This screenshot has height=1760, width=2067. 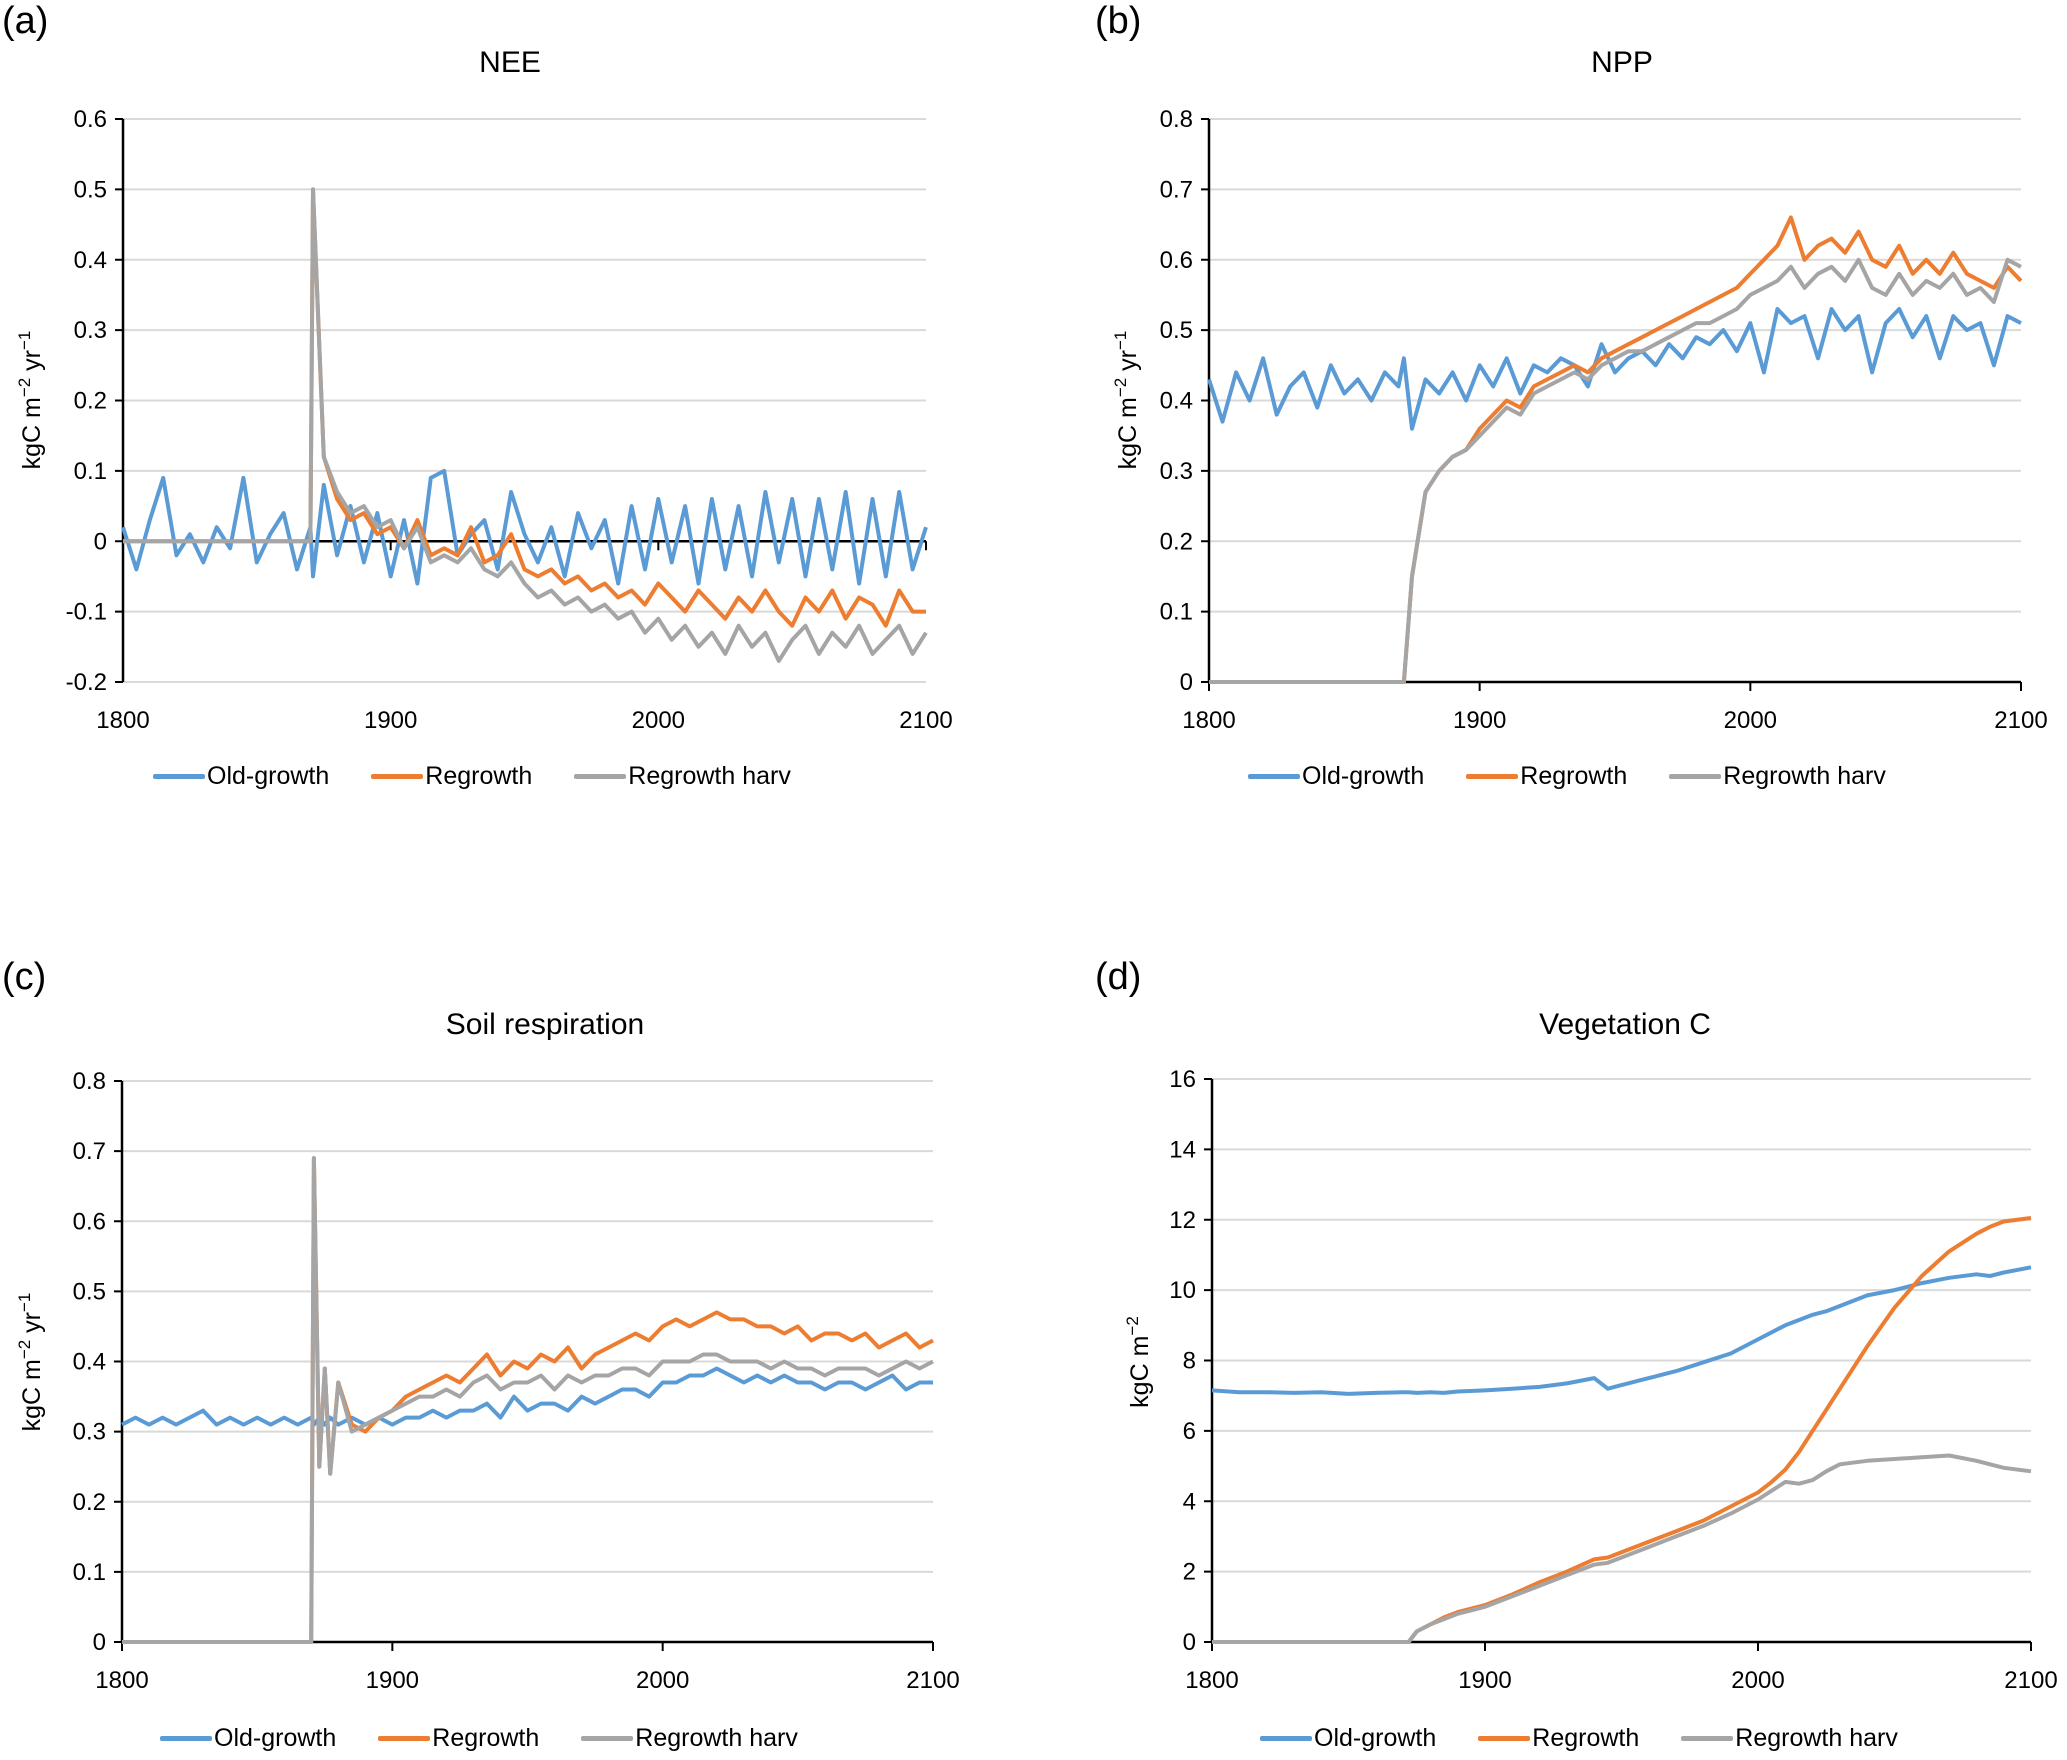 I want to click on panel-d-label: (d), so click(x=1118, y=977).